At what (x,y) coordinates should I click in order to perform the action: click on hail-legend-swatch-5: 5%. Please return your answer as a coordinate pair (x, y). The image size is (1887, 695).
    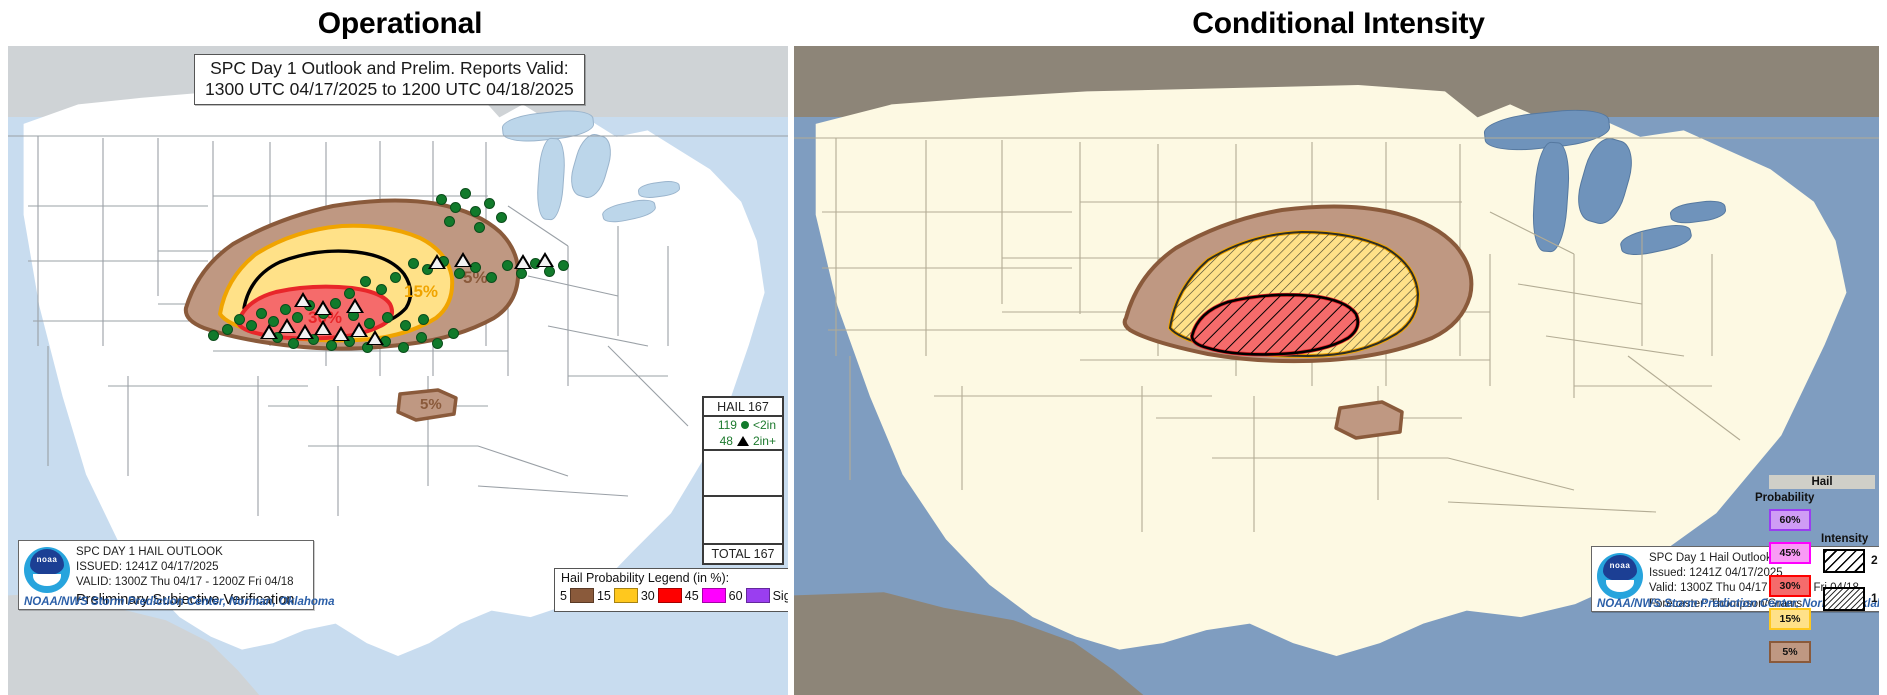
    Looking at the image, I should click on (1790, 652).